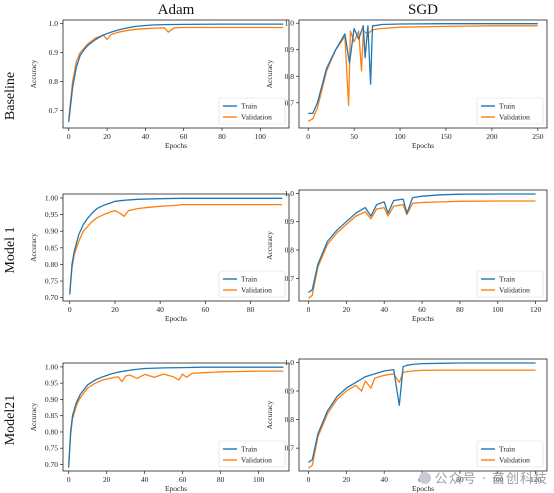 The width and height of the screenshot is (554, 493). What do you see at coordinates (492, 136) in the screenshot?
I see `x-tick-label: 200` at bounding box center [492, 136].